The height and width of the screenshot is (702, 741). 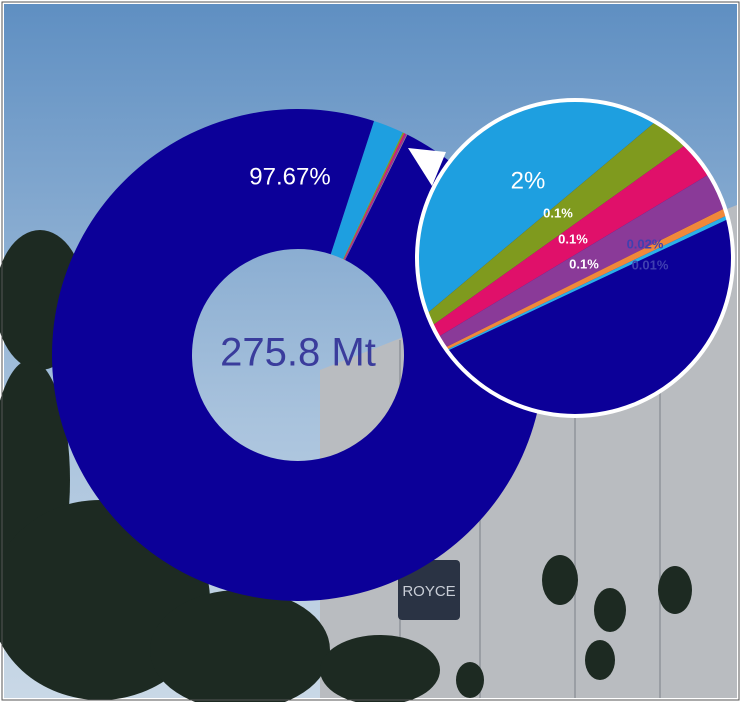 I want to click on slice-label: 97.67%, so click(x=289, y=176).